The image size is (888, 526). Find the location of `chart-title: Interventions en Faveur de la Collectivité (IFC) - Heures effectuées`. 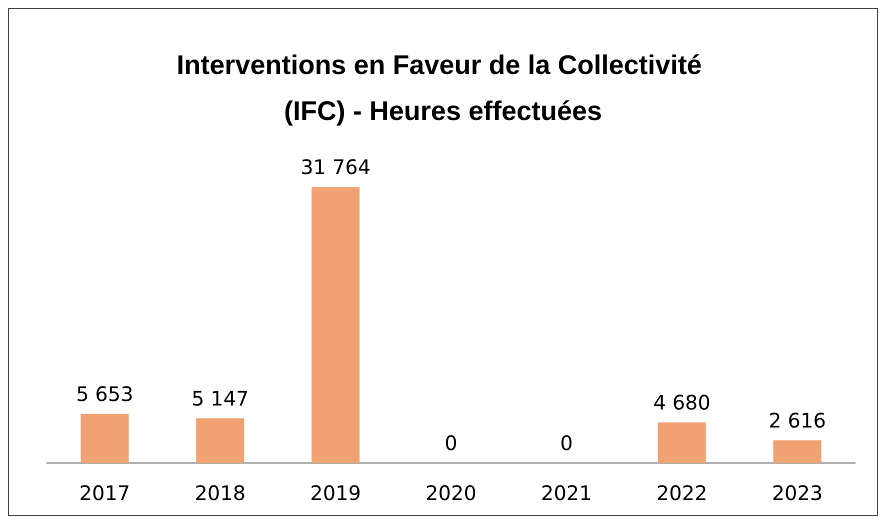

chart-title: Interventions en Faveur de la Collectivité (IFC) - Heures effectuées is located at coordinates (443, 88).